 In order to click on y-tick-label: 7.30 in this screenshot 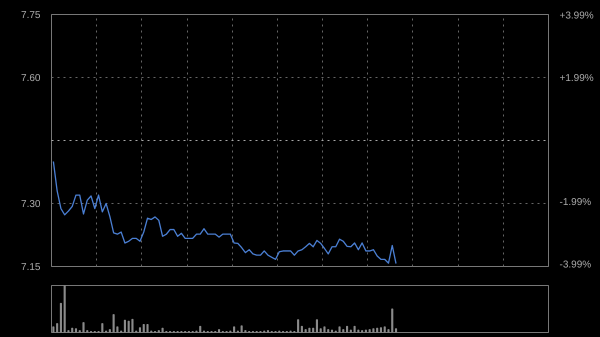, I will do `click(31, 204)`.